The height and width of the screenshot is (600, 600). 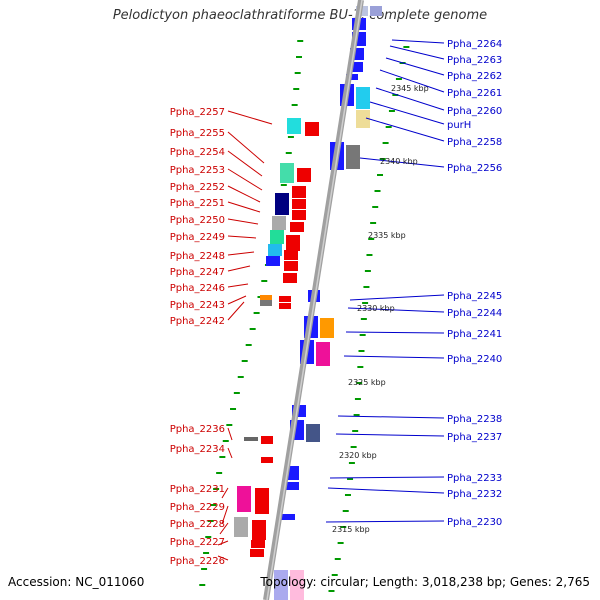 What do you see at coordinates (197, 133) in the screenshot?
I see `gene-label: Ppha_2255` at bounding box center [197, 133].